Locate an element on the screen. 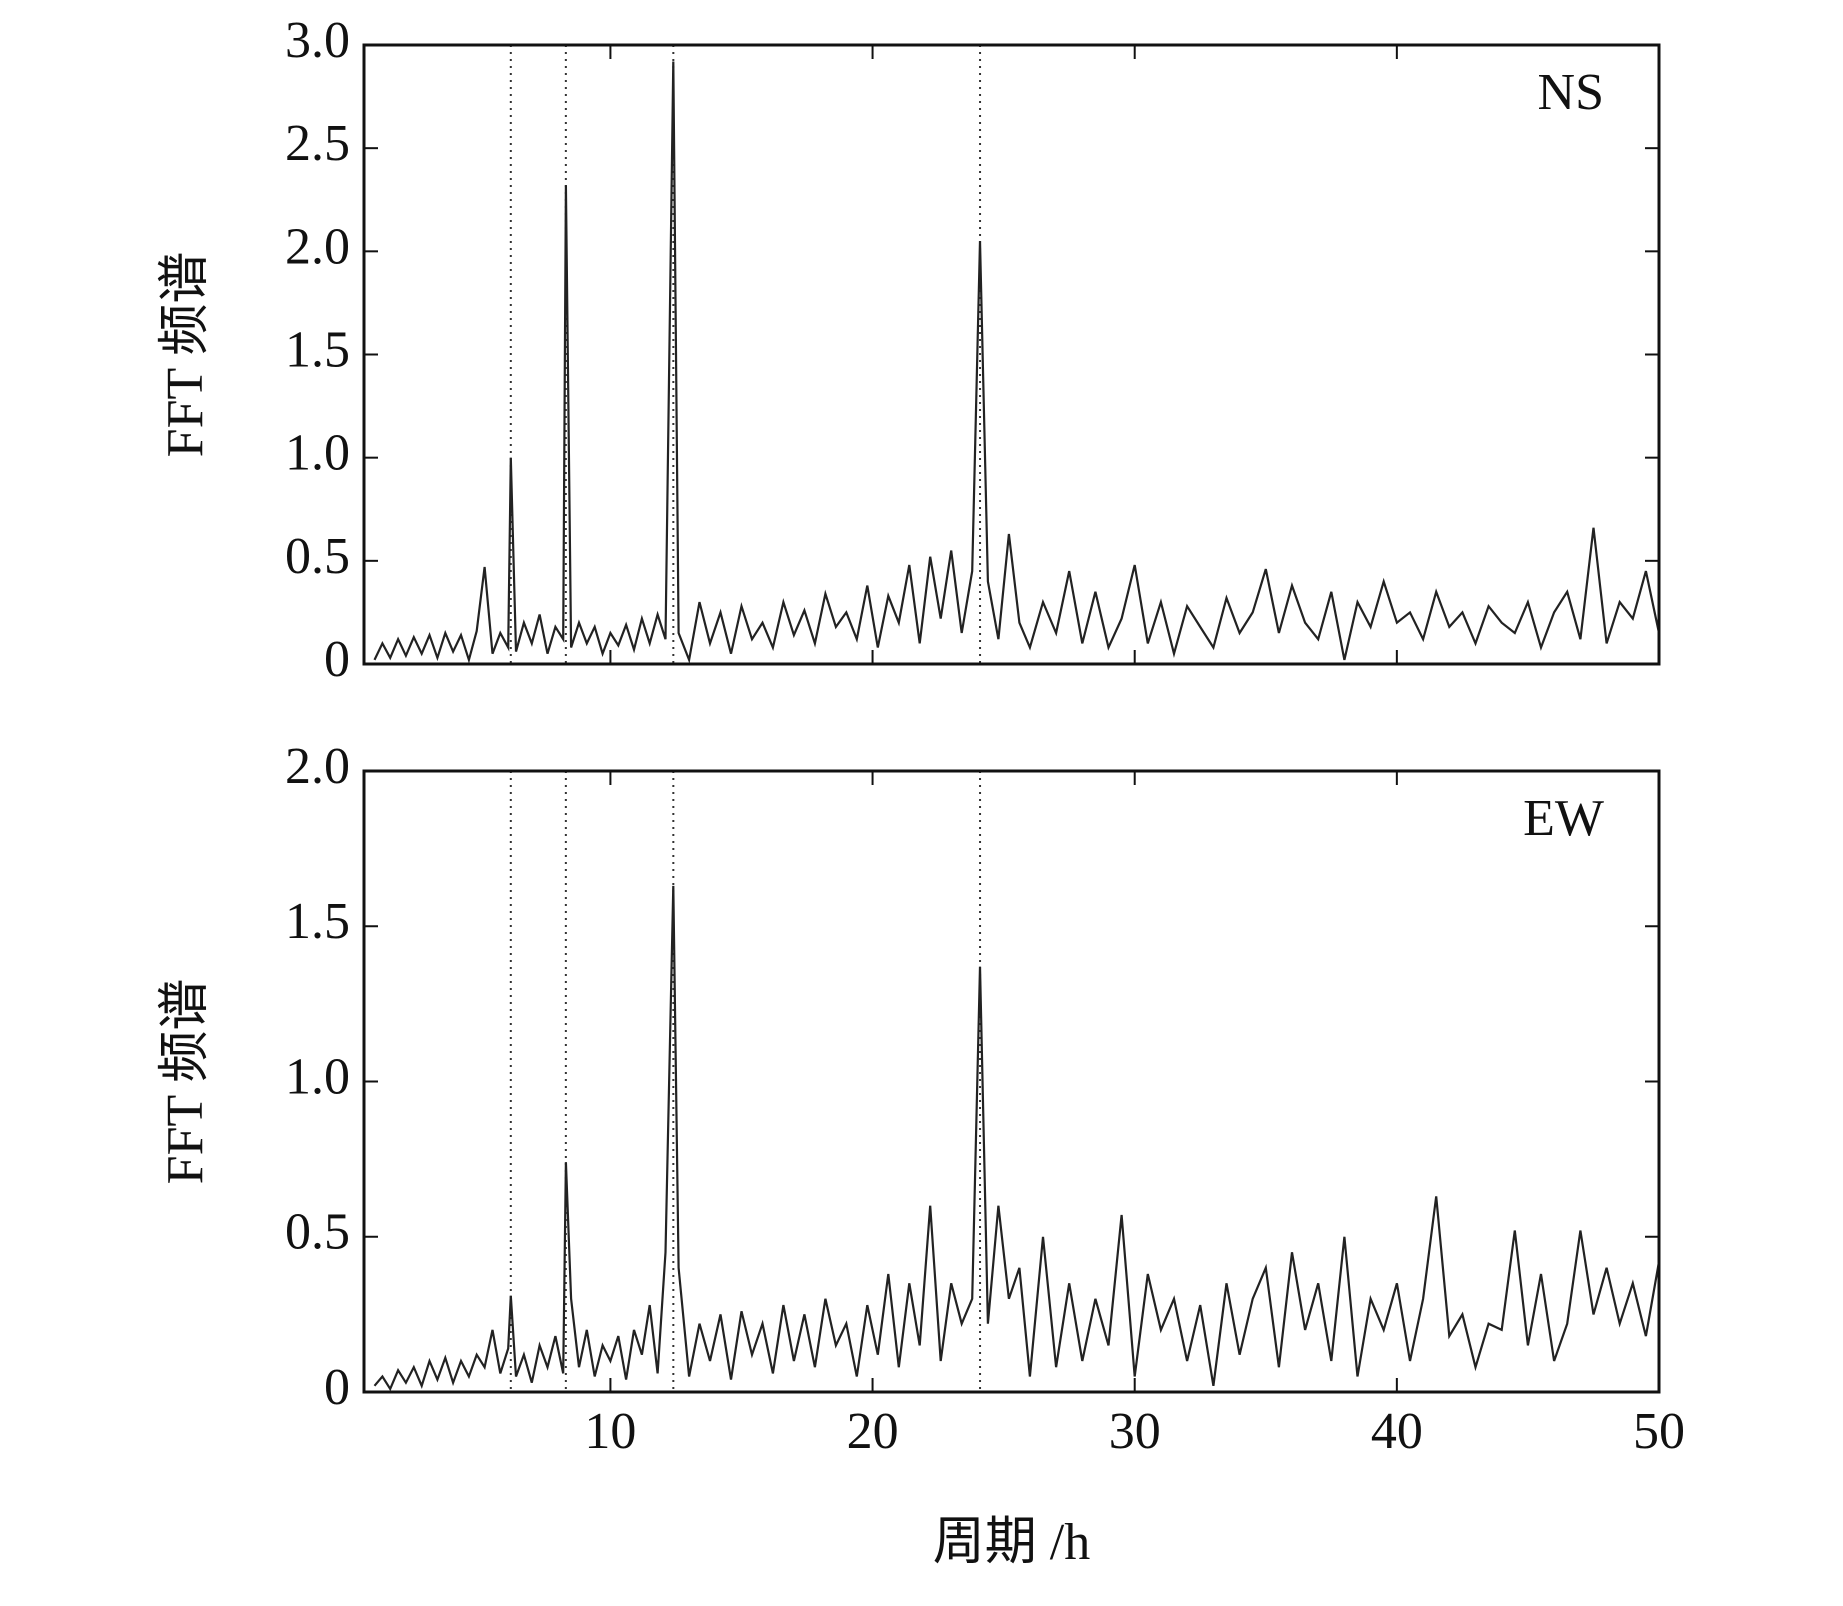 This screenshot has width=1843, height=1606. panel-label: NS is located at coordinates (1571, 92).